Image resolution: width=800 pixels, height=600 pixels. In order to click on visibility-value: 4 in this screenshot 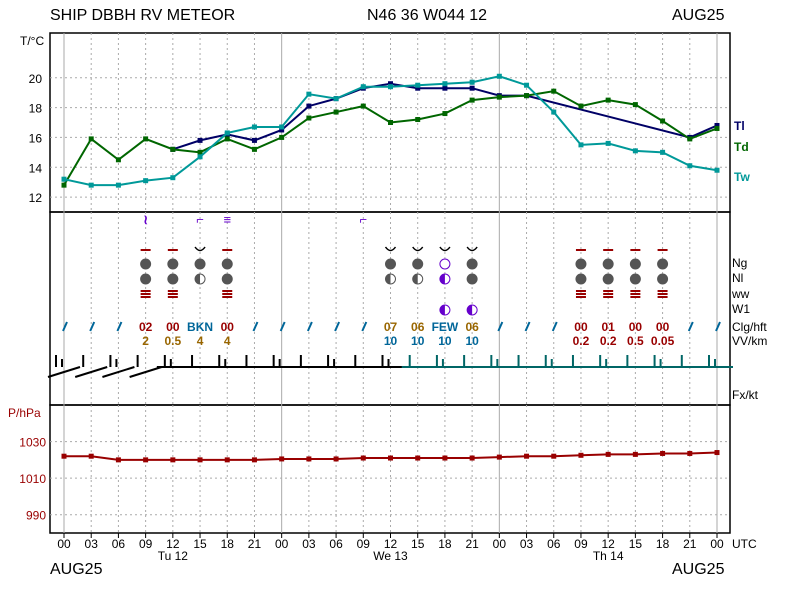, I will do `click(200, 341)`.